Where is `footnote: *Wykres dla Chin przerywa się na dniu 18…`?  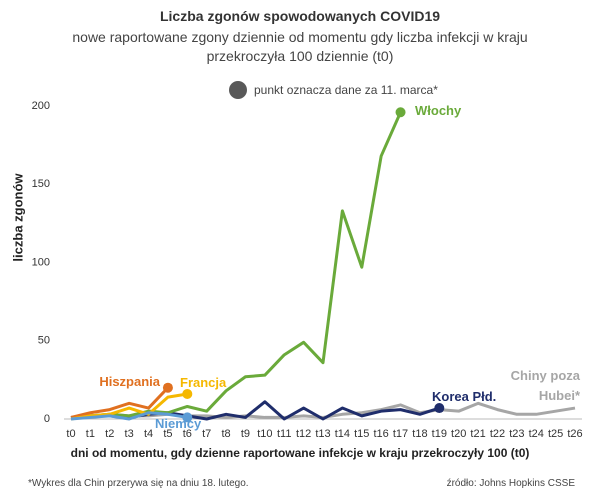
footnote: *Wykres dla Chin przerywa się na dniu 18… is located at coordinates (138, 483).